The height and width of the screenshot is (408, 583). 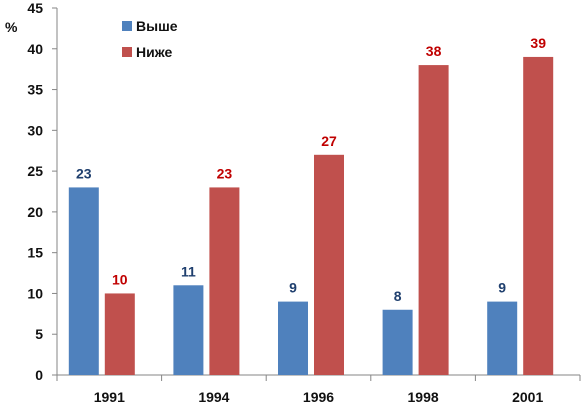 I want to click on legend-label: Ниже, so click(x=154, y=52).